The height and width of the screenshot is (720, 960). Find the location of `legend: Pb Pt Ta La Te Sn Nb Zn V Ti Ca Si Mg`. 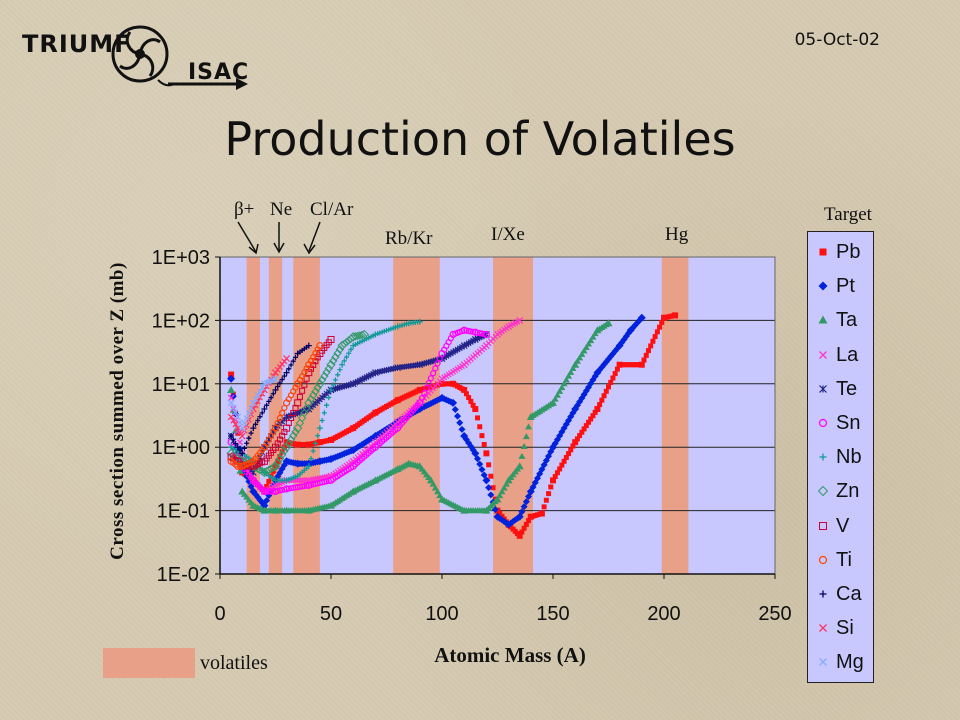

legend: Pb Pt Ta La Te Sn Nb Zn V Ti Ca Si Mg is located at coordinates (840, 457).